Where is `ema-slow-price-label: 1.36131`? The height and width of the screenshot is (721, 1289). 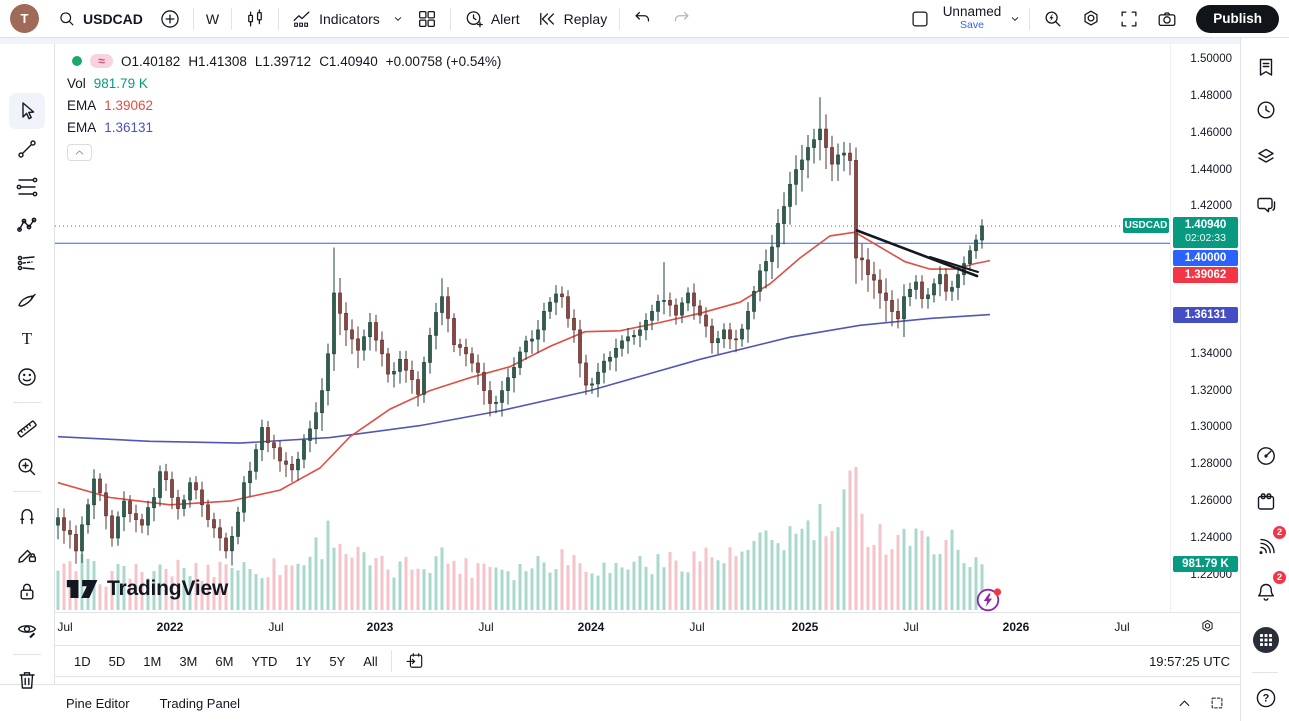 ema-slow-price-label: 1.36131 is located at coordinates (1205, 314).